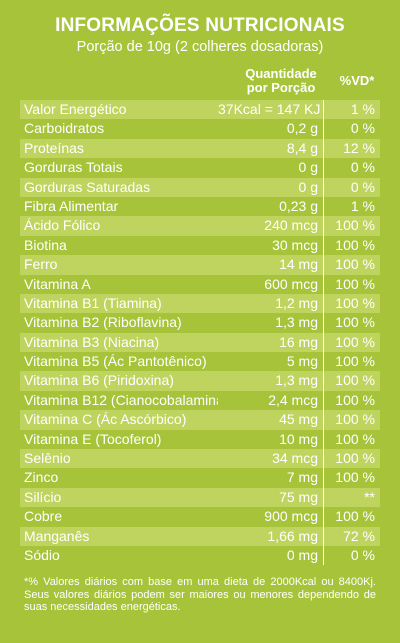 The height and width of the screenshot is (643, 400). Describe the element at coordinates (369, 496) in the screenshot. I see `nutrient-vd: **` at that location.